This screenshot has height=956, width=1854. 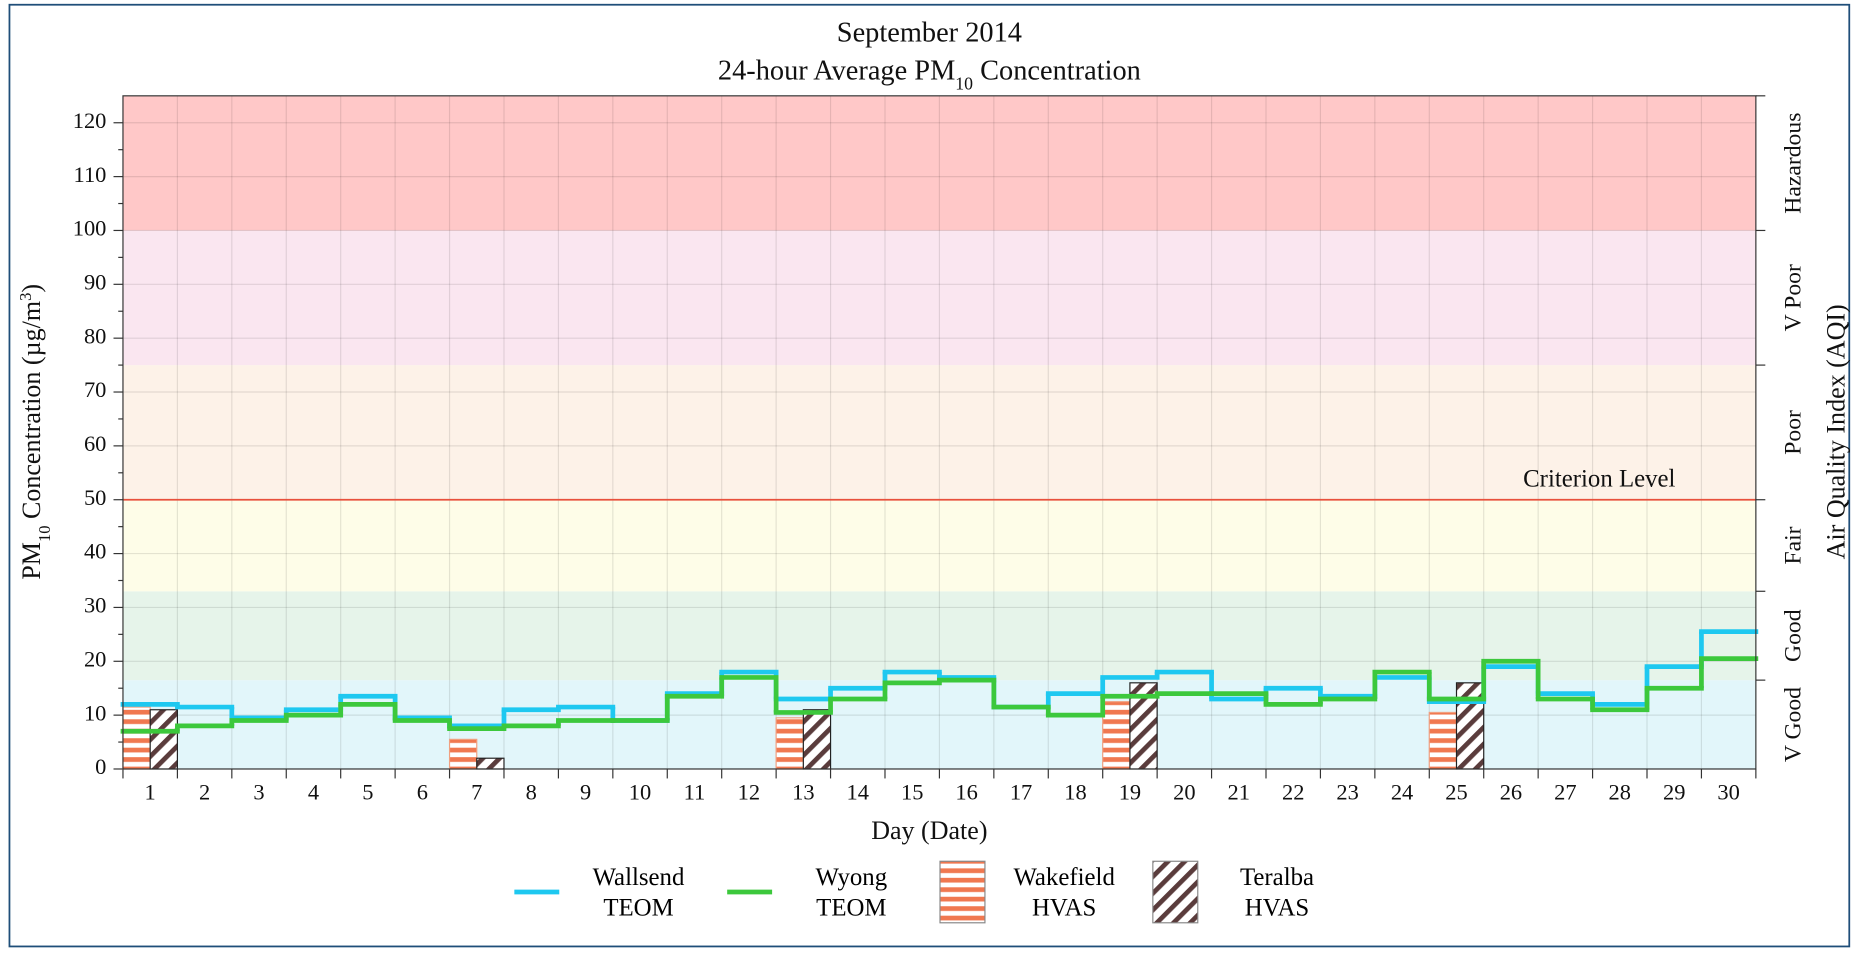 What do you see at coordinates (367, 792) in the screenshot?
I see `x-tick-label: 5` at bounding box center [367, 792].